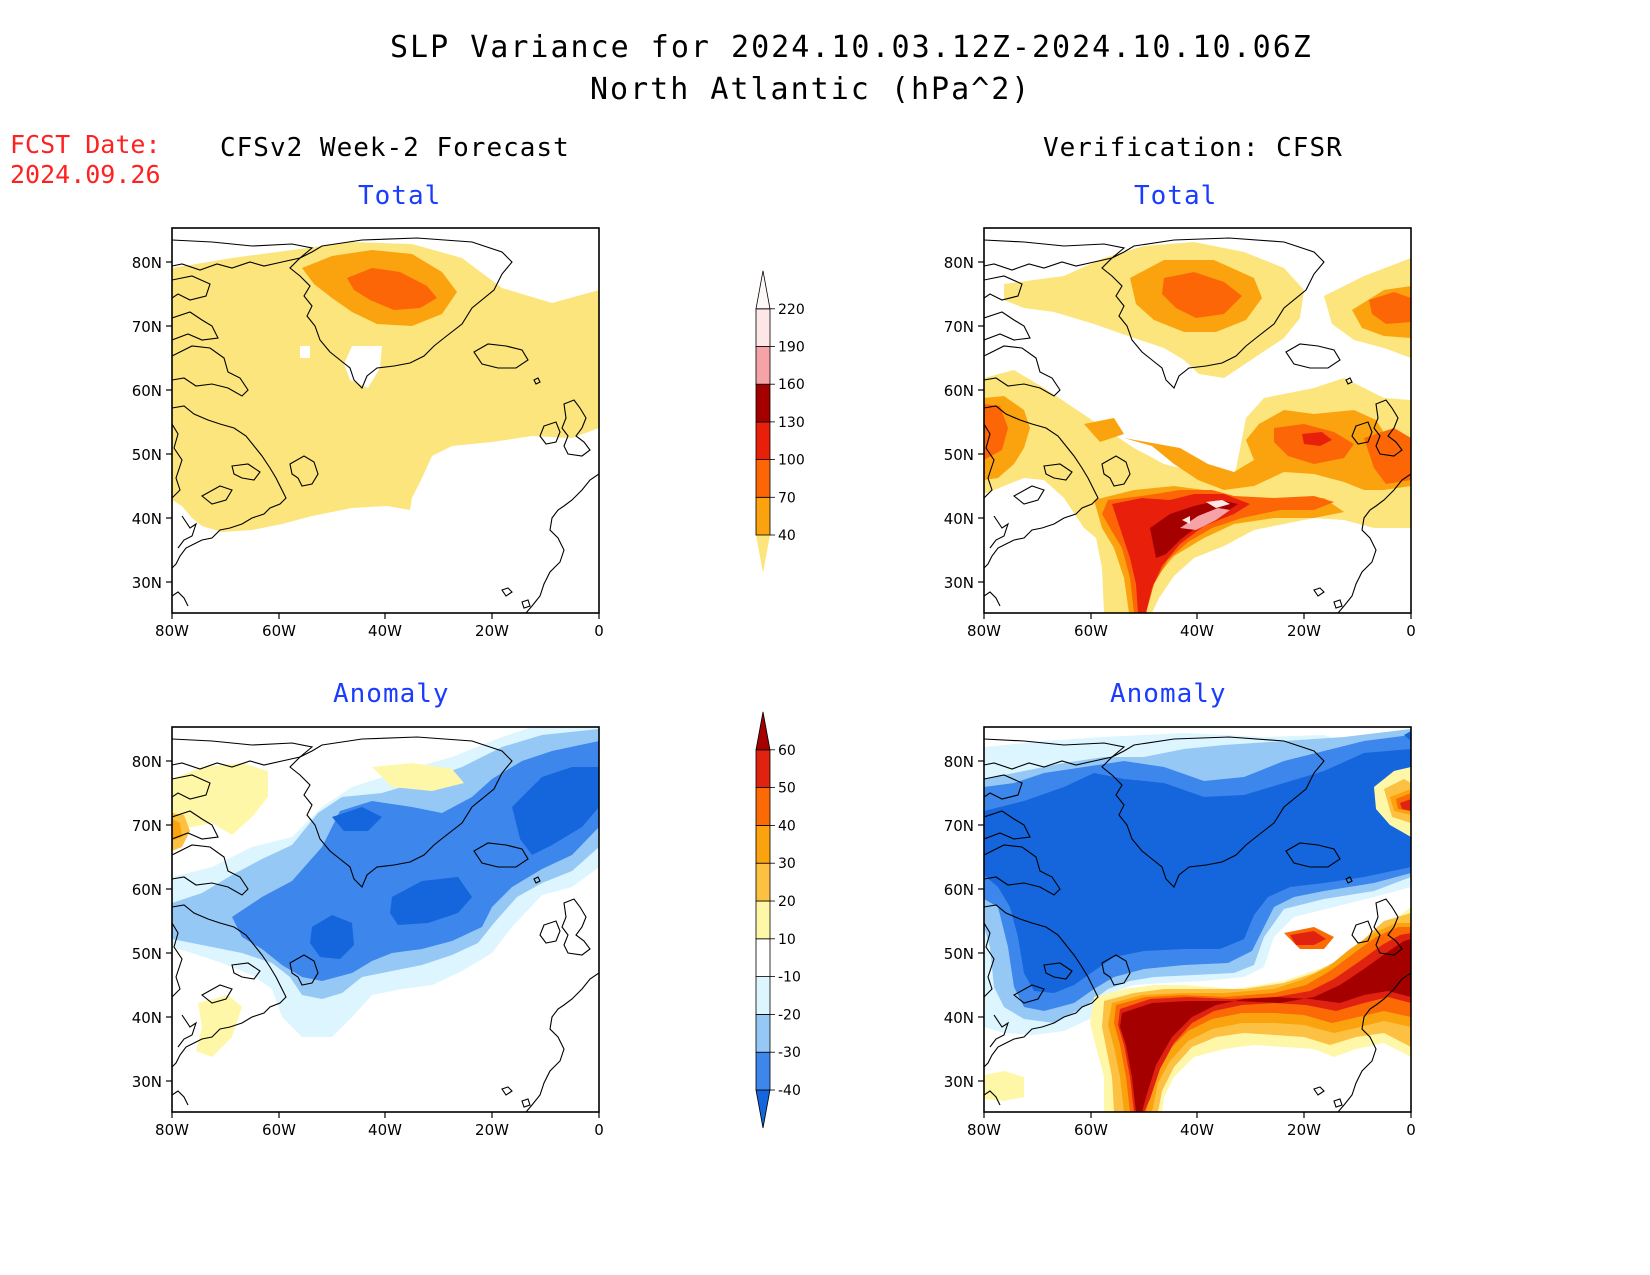 The image size is (1650, 1275). I want to click on panel-title-forecast-total: Total, so click(400, 196).